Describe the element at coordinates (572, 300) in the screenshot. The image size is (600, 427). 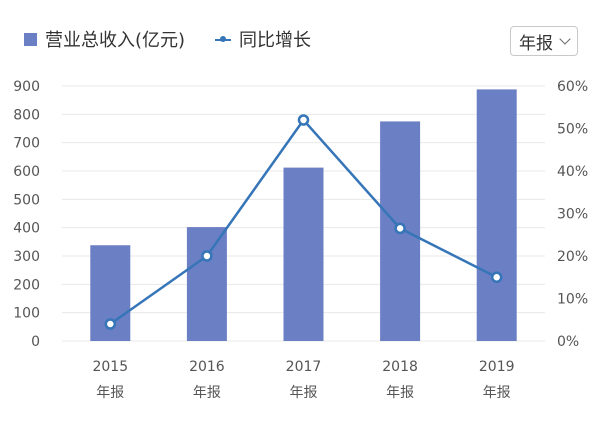
I see `y-right-tick-label: 10%` at that location.